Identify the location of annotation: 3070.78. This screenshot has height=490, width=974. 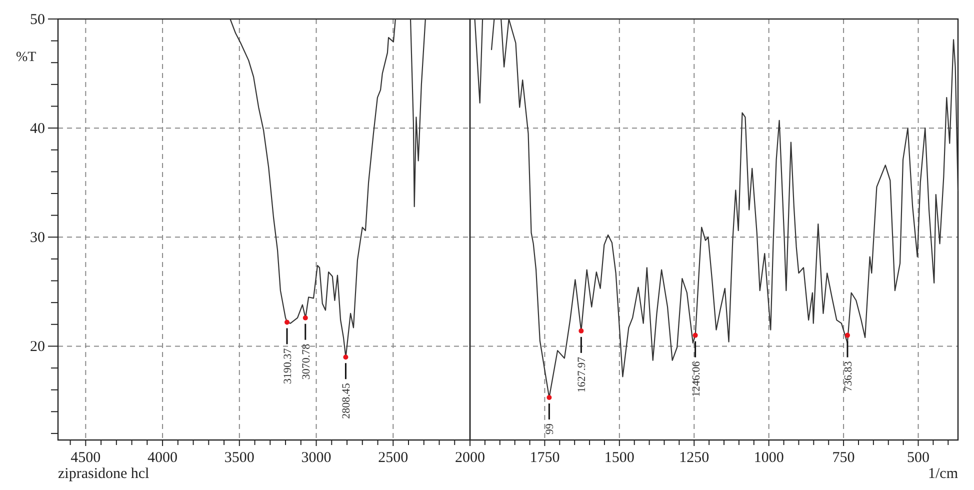
(306, 361).